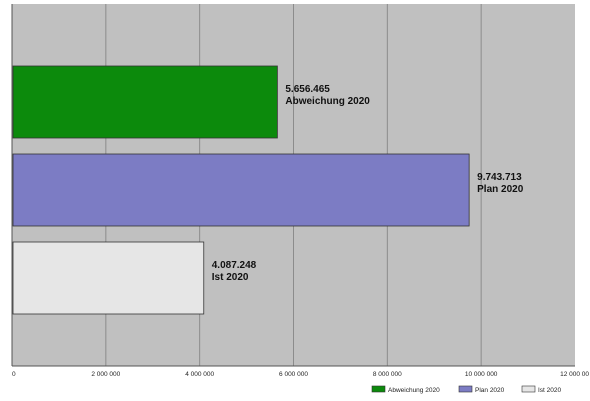 This screenshot has width=590, height=401. I want to click on x-tick-label: 2 000 000, so click(105, 374).